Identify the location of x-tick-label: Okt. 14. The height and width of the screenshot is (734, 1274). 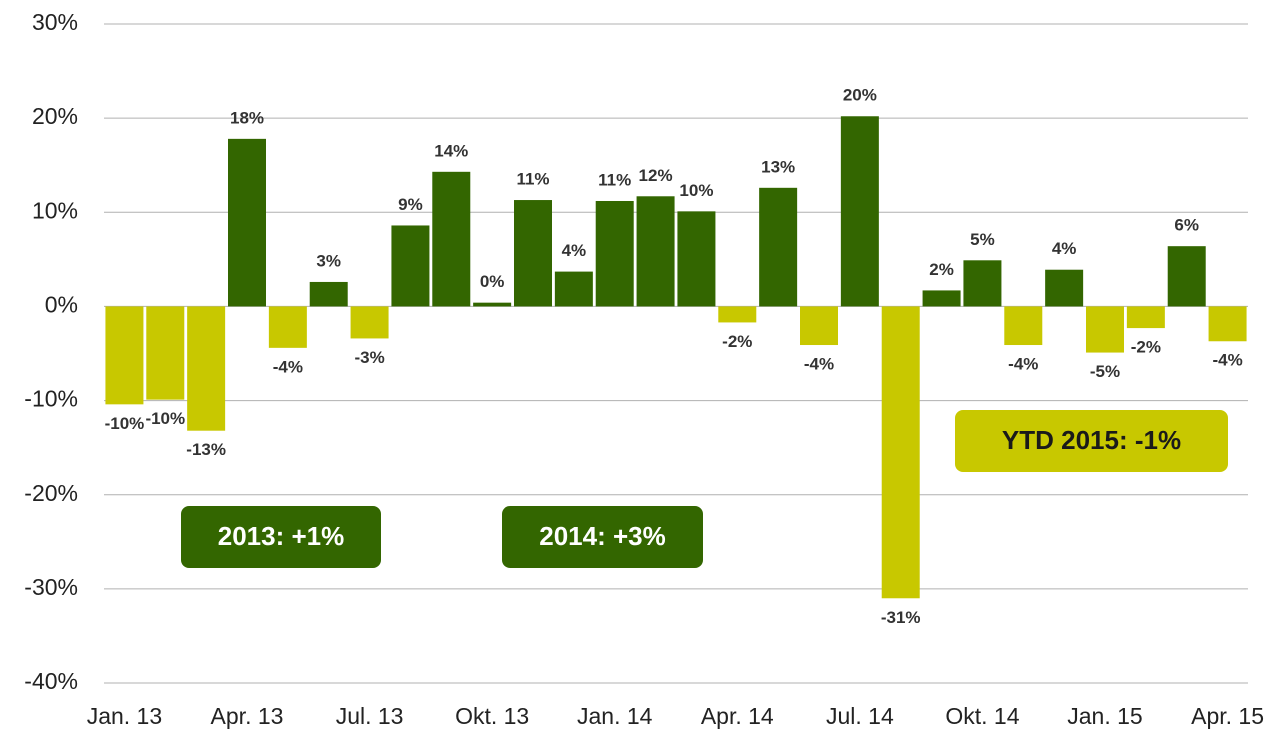
(982, 716).